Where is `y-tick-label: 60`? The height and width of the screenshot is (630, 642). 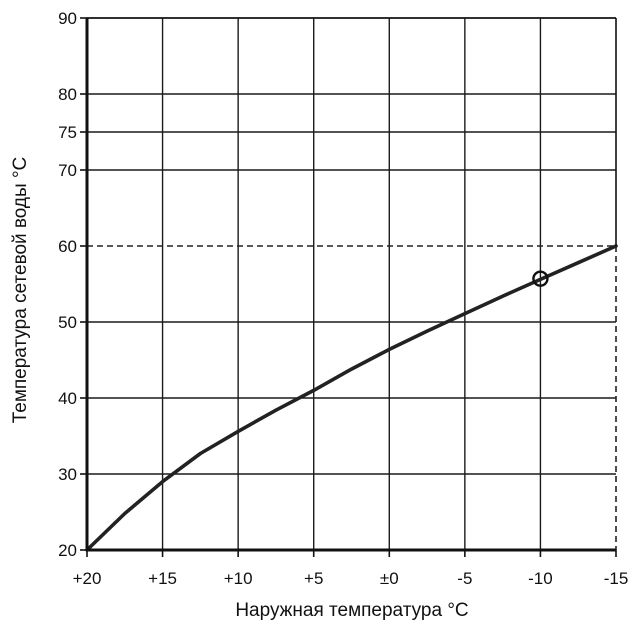 y-tick-label: 60 is located at coordinates (67, 246).